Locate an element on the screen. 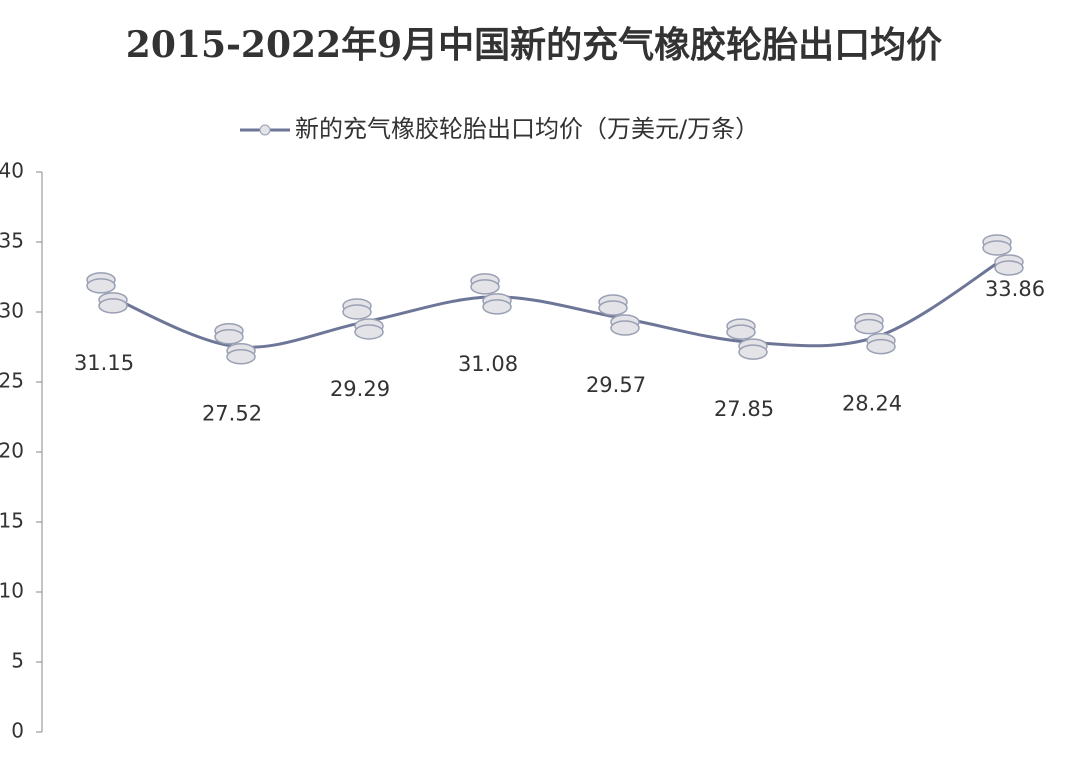 The width and height of the screenshot is (1068, 758). y-tick-label: 10 is located at coordinates (12, 591).